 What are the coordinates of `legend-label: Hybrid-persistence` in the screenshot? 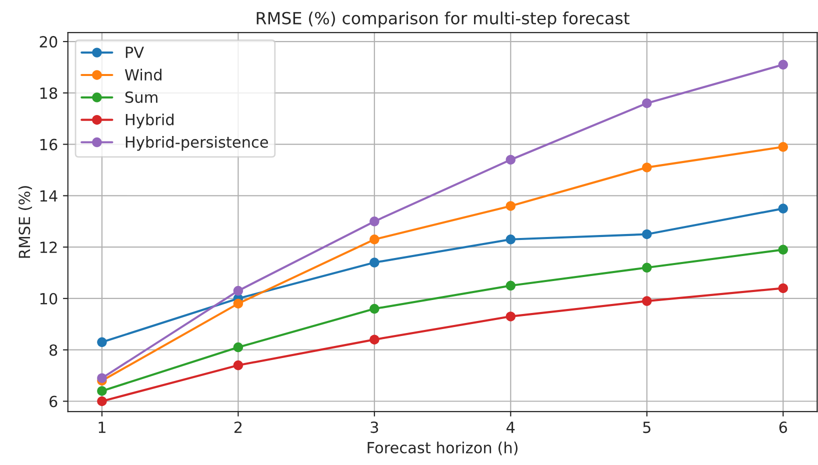 It's located at (197, 143).